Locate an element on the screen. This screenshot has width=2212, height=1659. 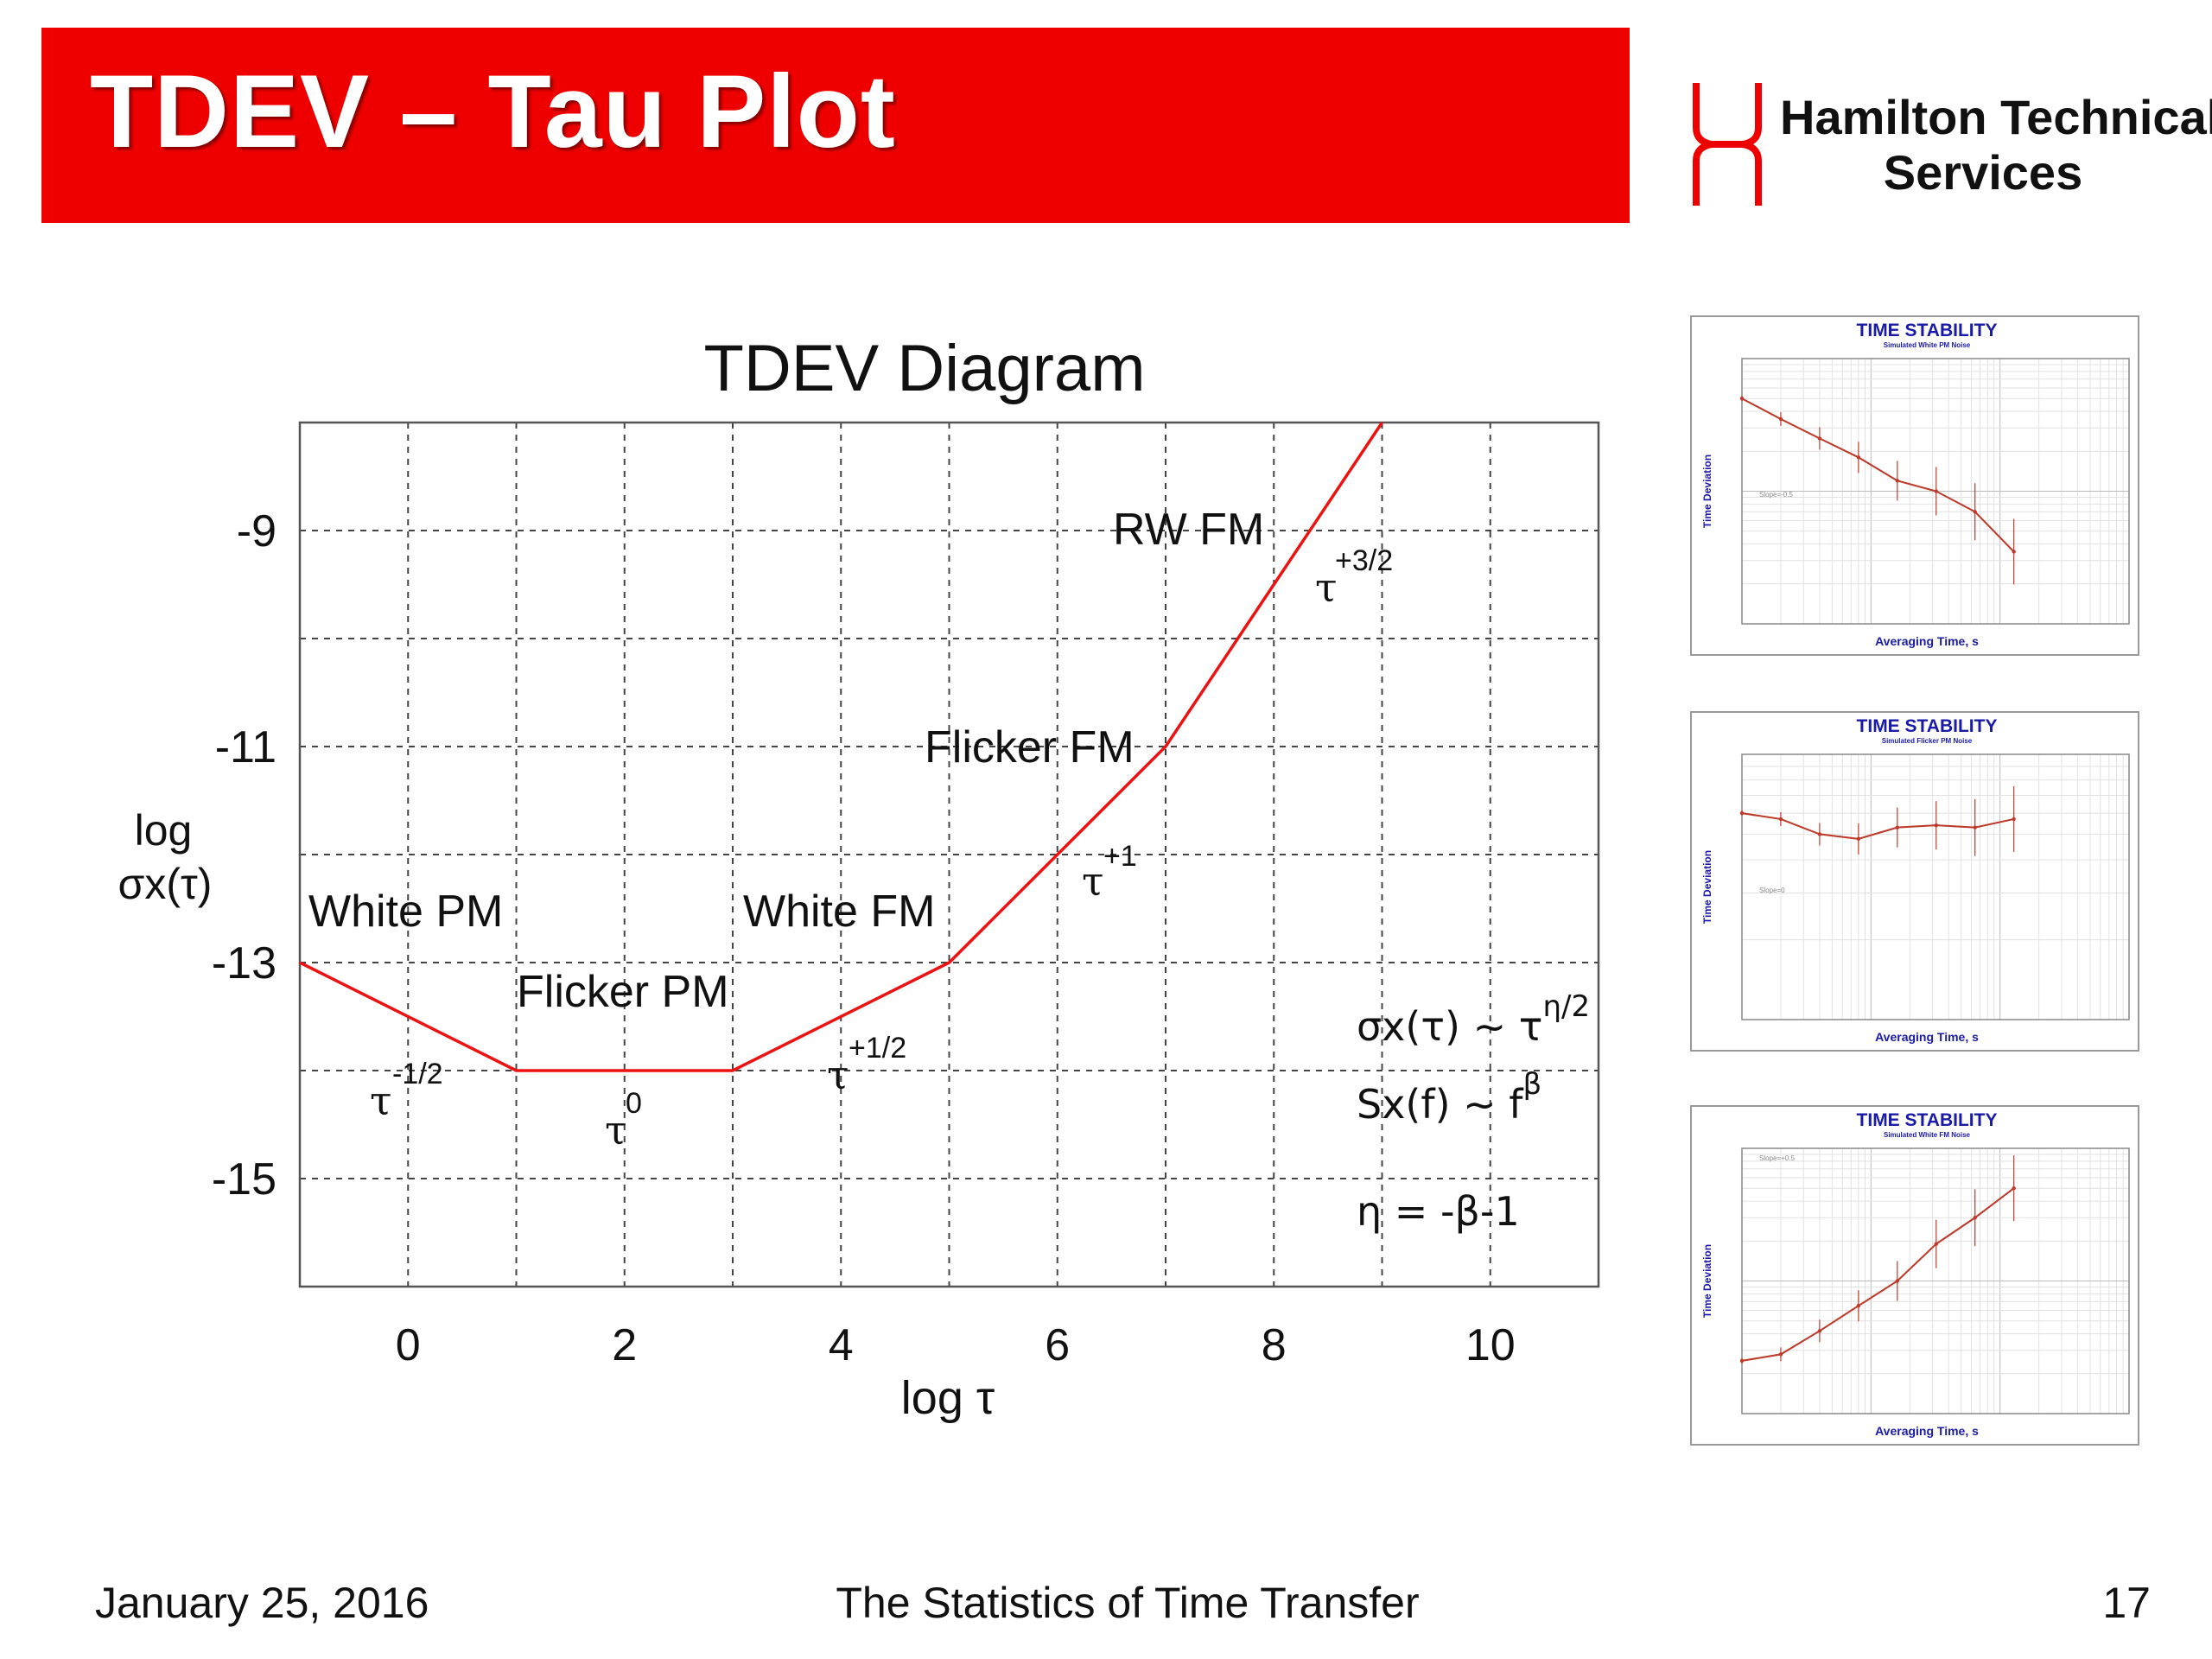
y-axis-ticks: -9 -11 -13 -15 is located at coordinates (244, 855).